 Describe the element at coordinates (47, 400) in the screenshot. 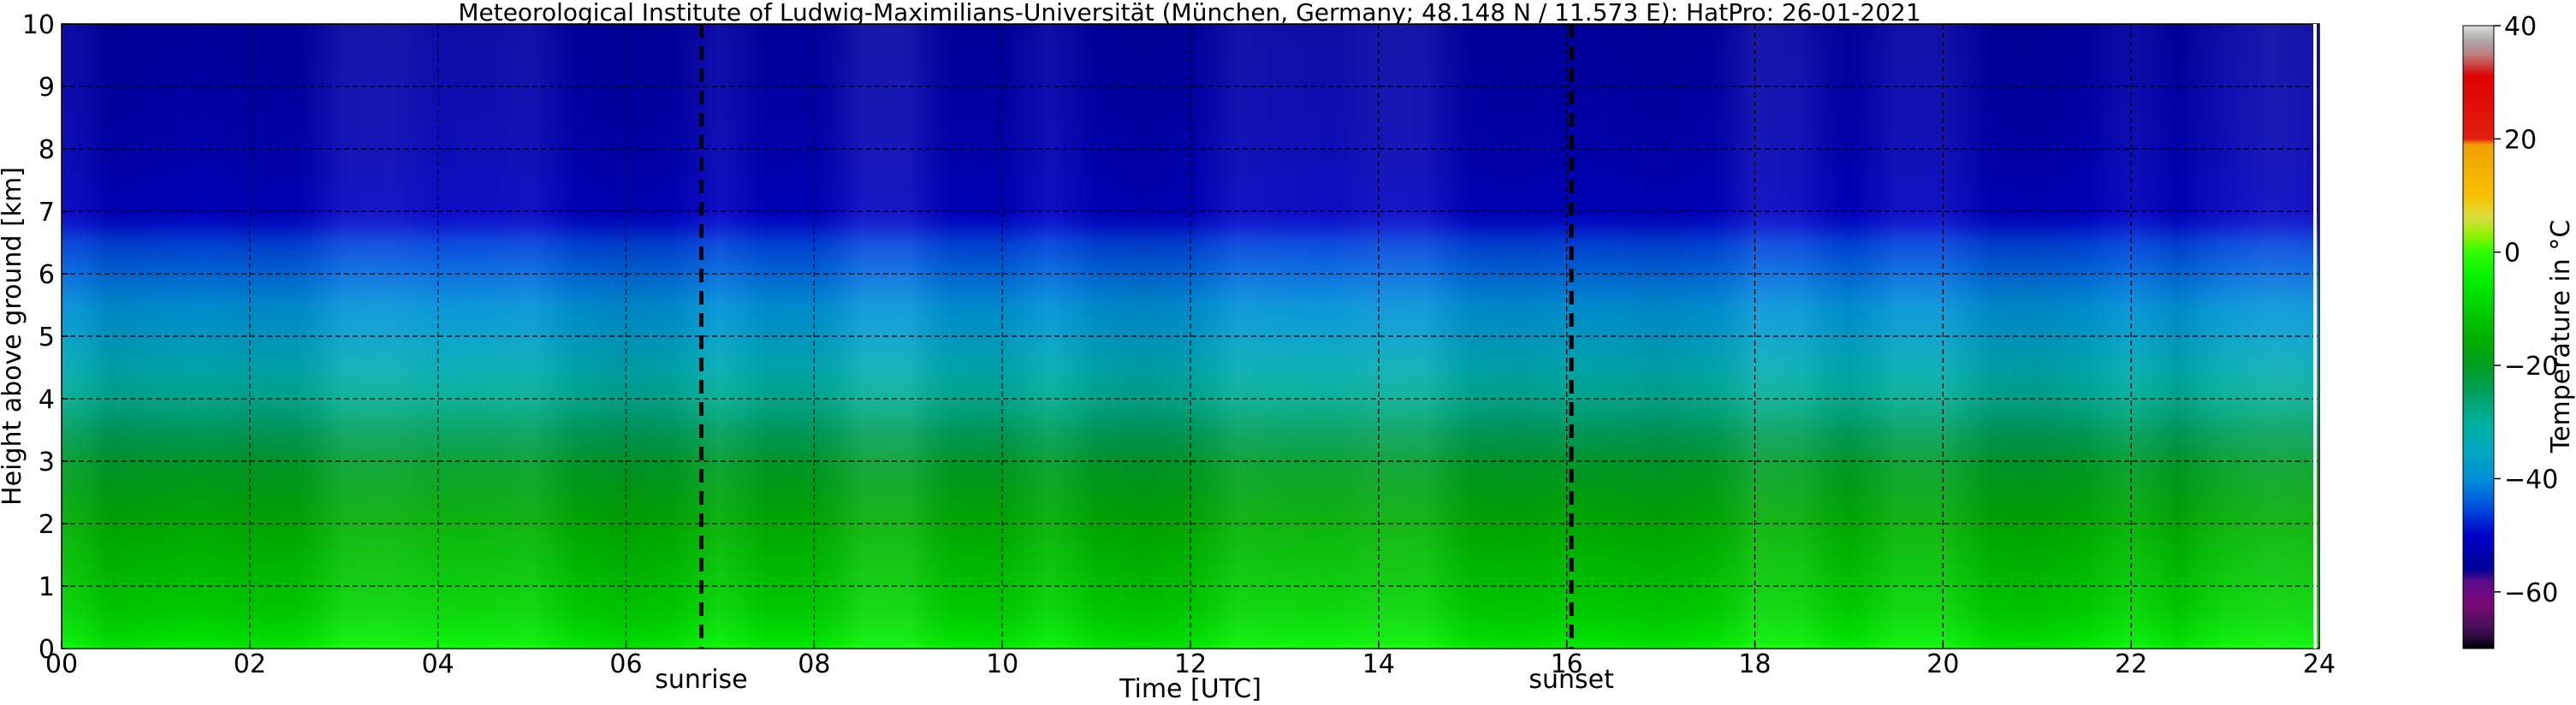

I see `y-tick-label: 4` at that location.